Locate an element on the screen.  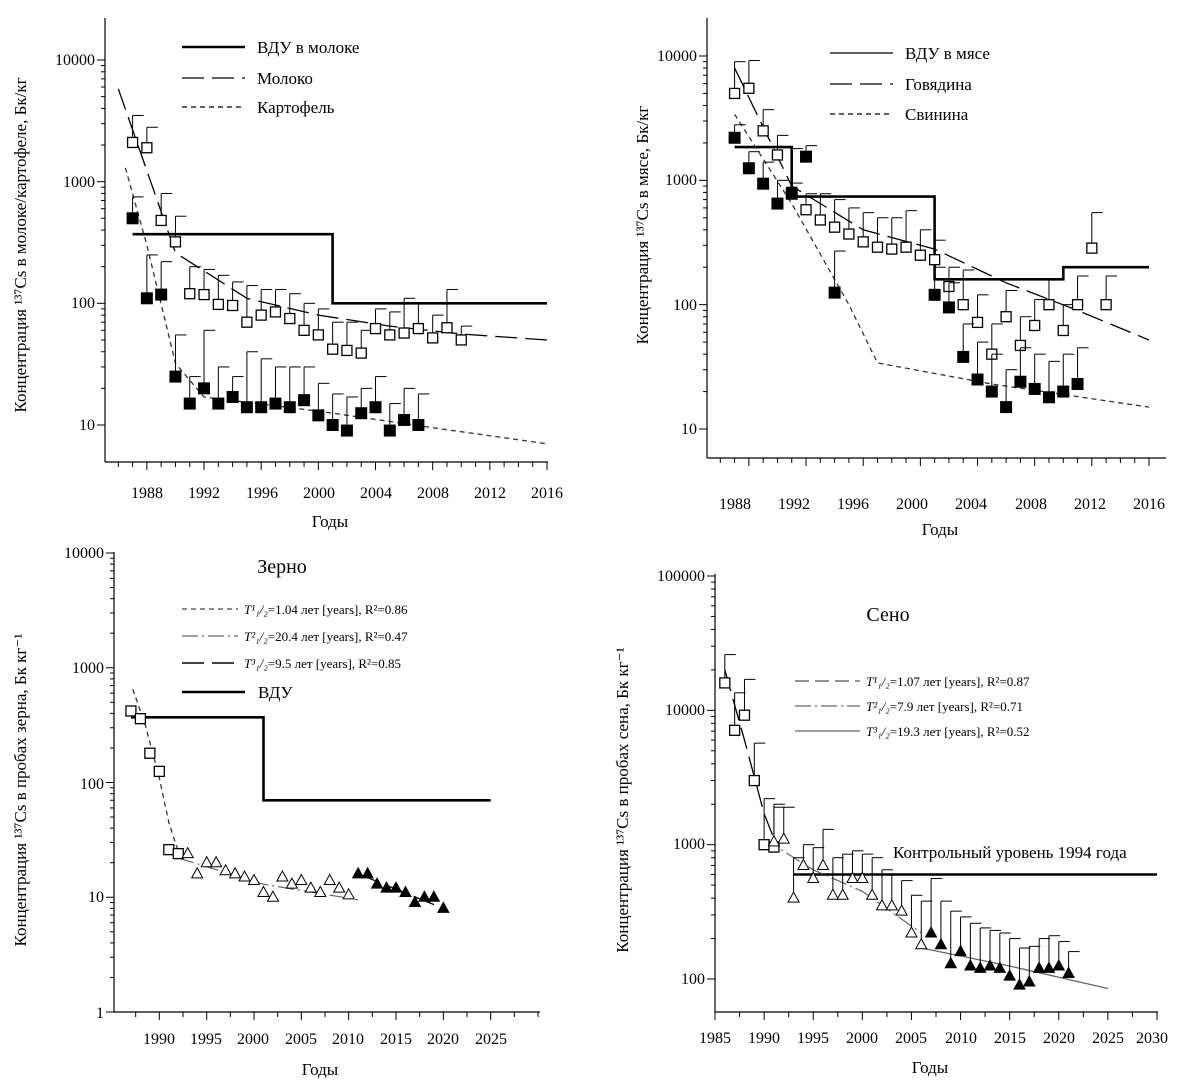
legend-symbol: T¹₁/₂ is located at coordinates (878, 681).